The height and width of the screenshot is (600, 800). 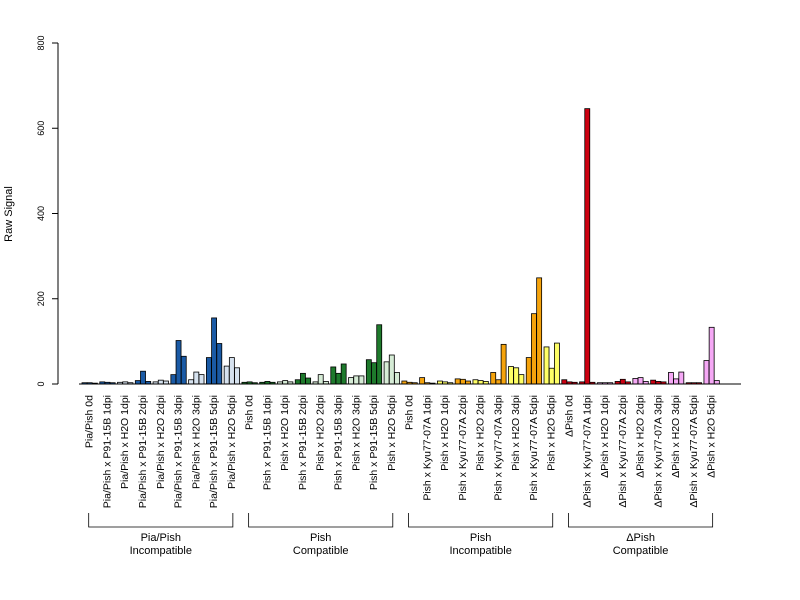 What do you see at coordinates (640, 538) in the screenshot?
I see `group-label-name: ΔPish` at bounding box center [640, 538].